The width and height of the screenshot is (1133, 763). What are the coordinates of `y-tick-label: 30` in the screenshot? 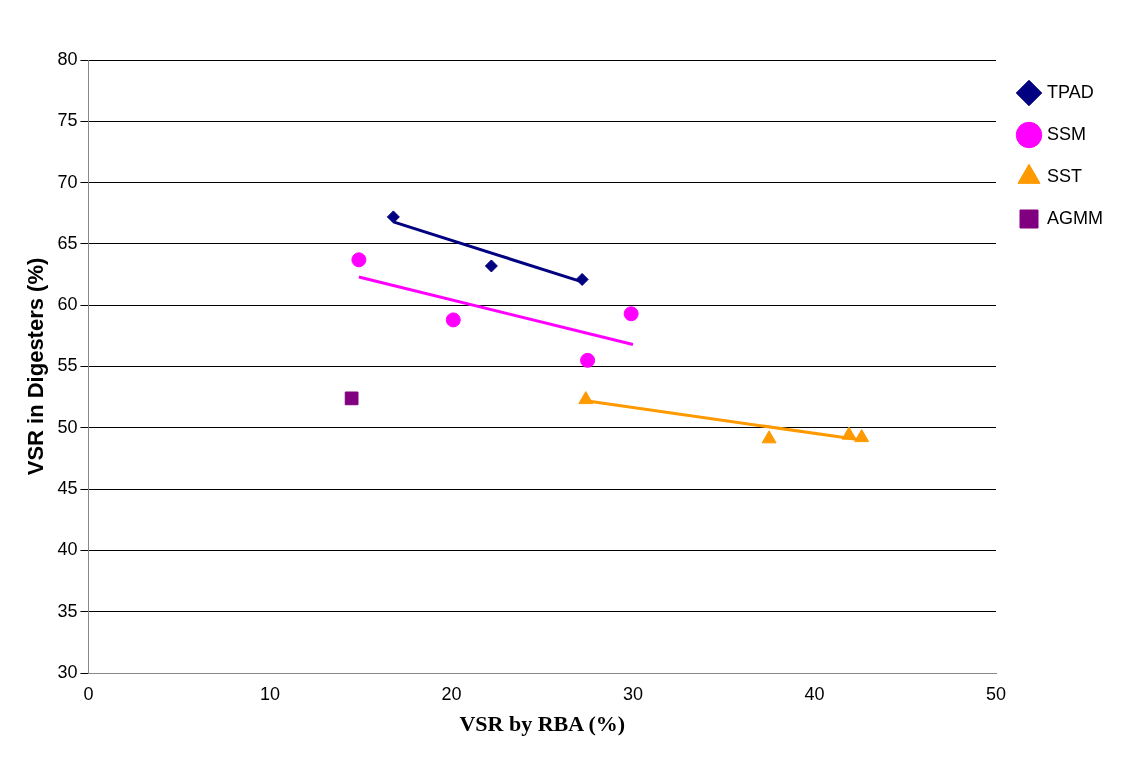 It's located at (67, 671).